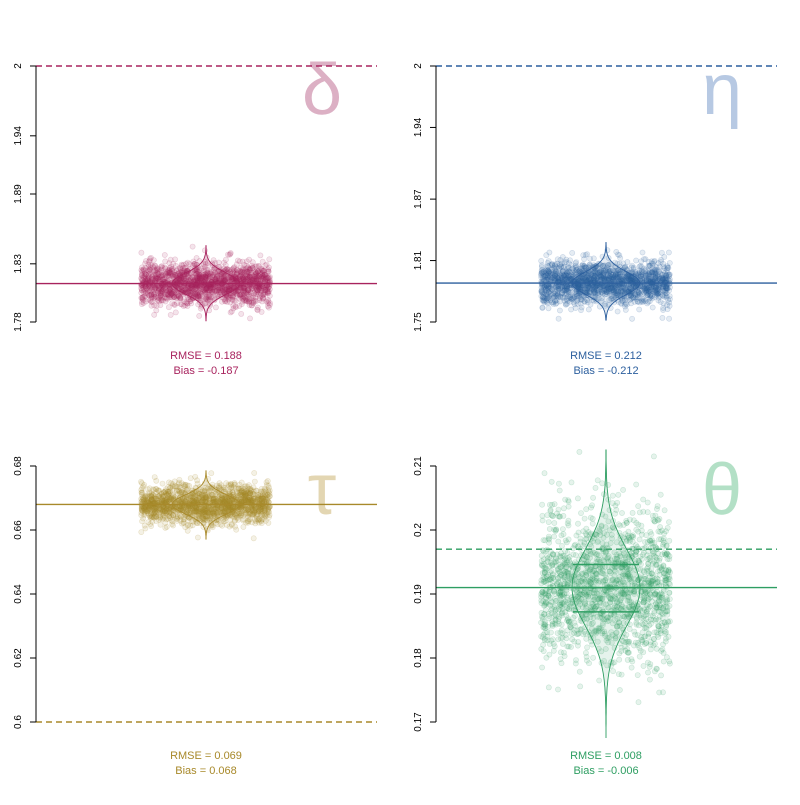 This screenshot has width=800, height=805. I want to click on parameter-symbol: θ, so click(722, 490).